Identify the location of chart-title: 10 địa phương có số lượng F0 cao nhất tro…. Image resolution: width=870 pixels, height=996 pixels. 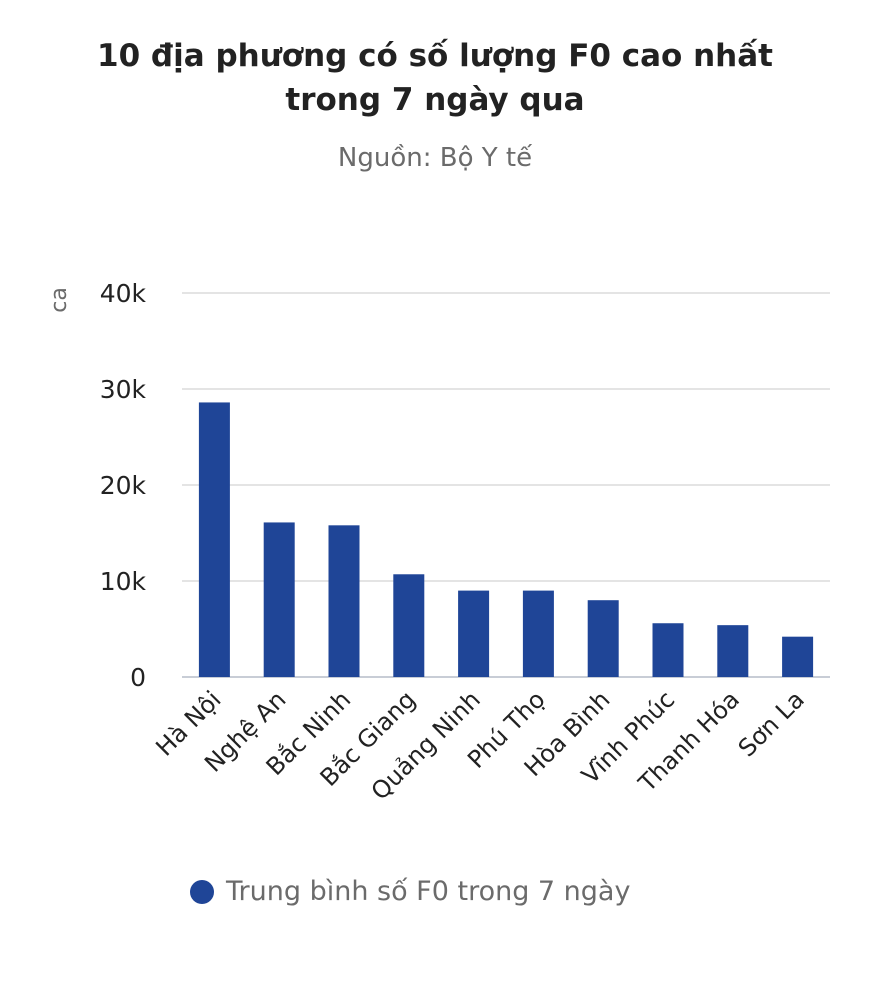
(435, 78).